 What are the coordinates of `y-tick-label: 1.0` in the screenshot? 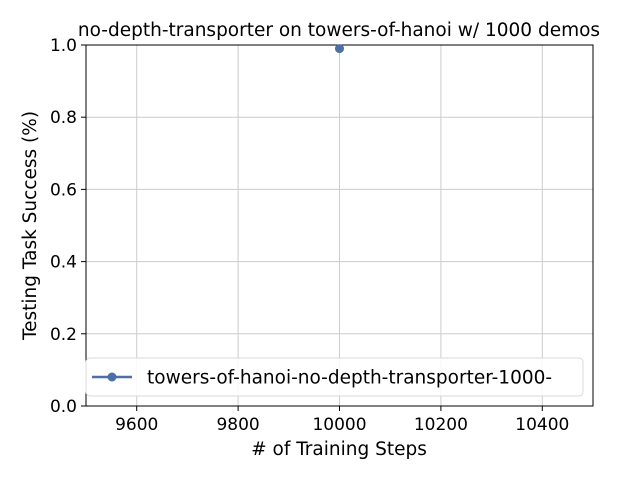 It's located at (63, 46).